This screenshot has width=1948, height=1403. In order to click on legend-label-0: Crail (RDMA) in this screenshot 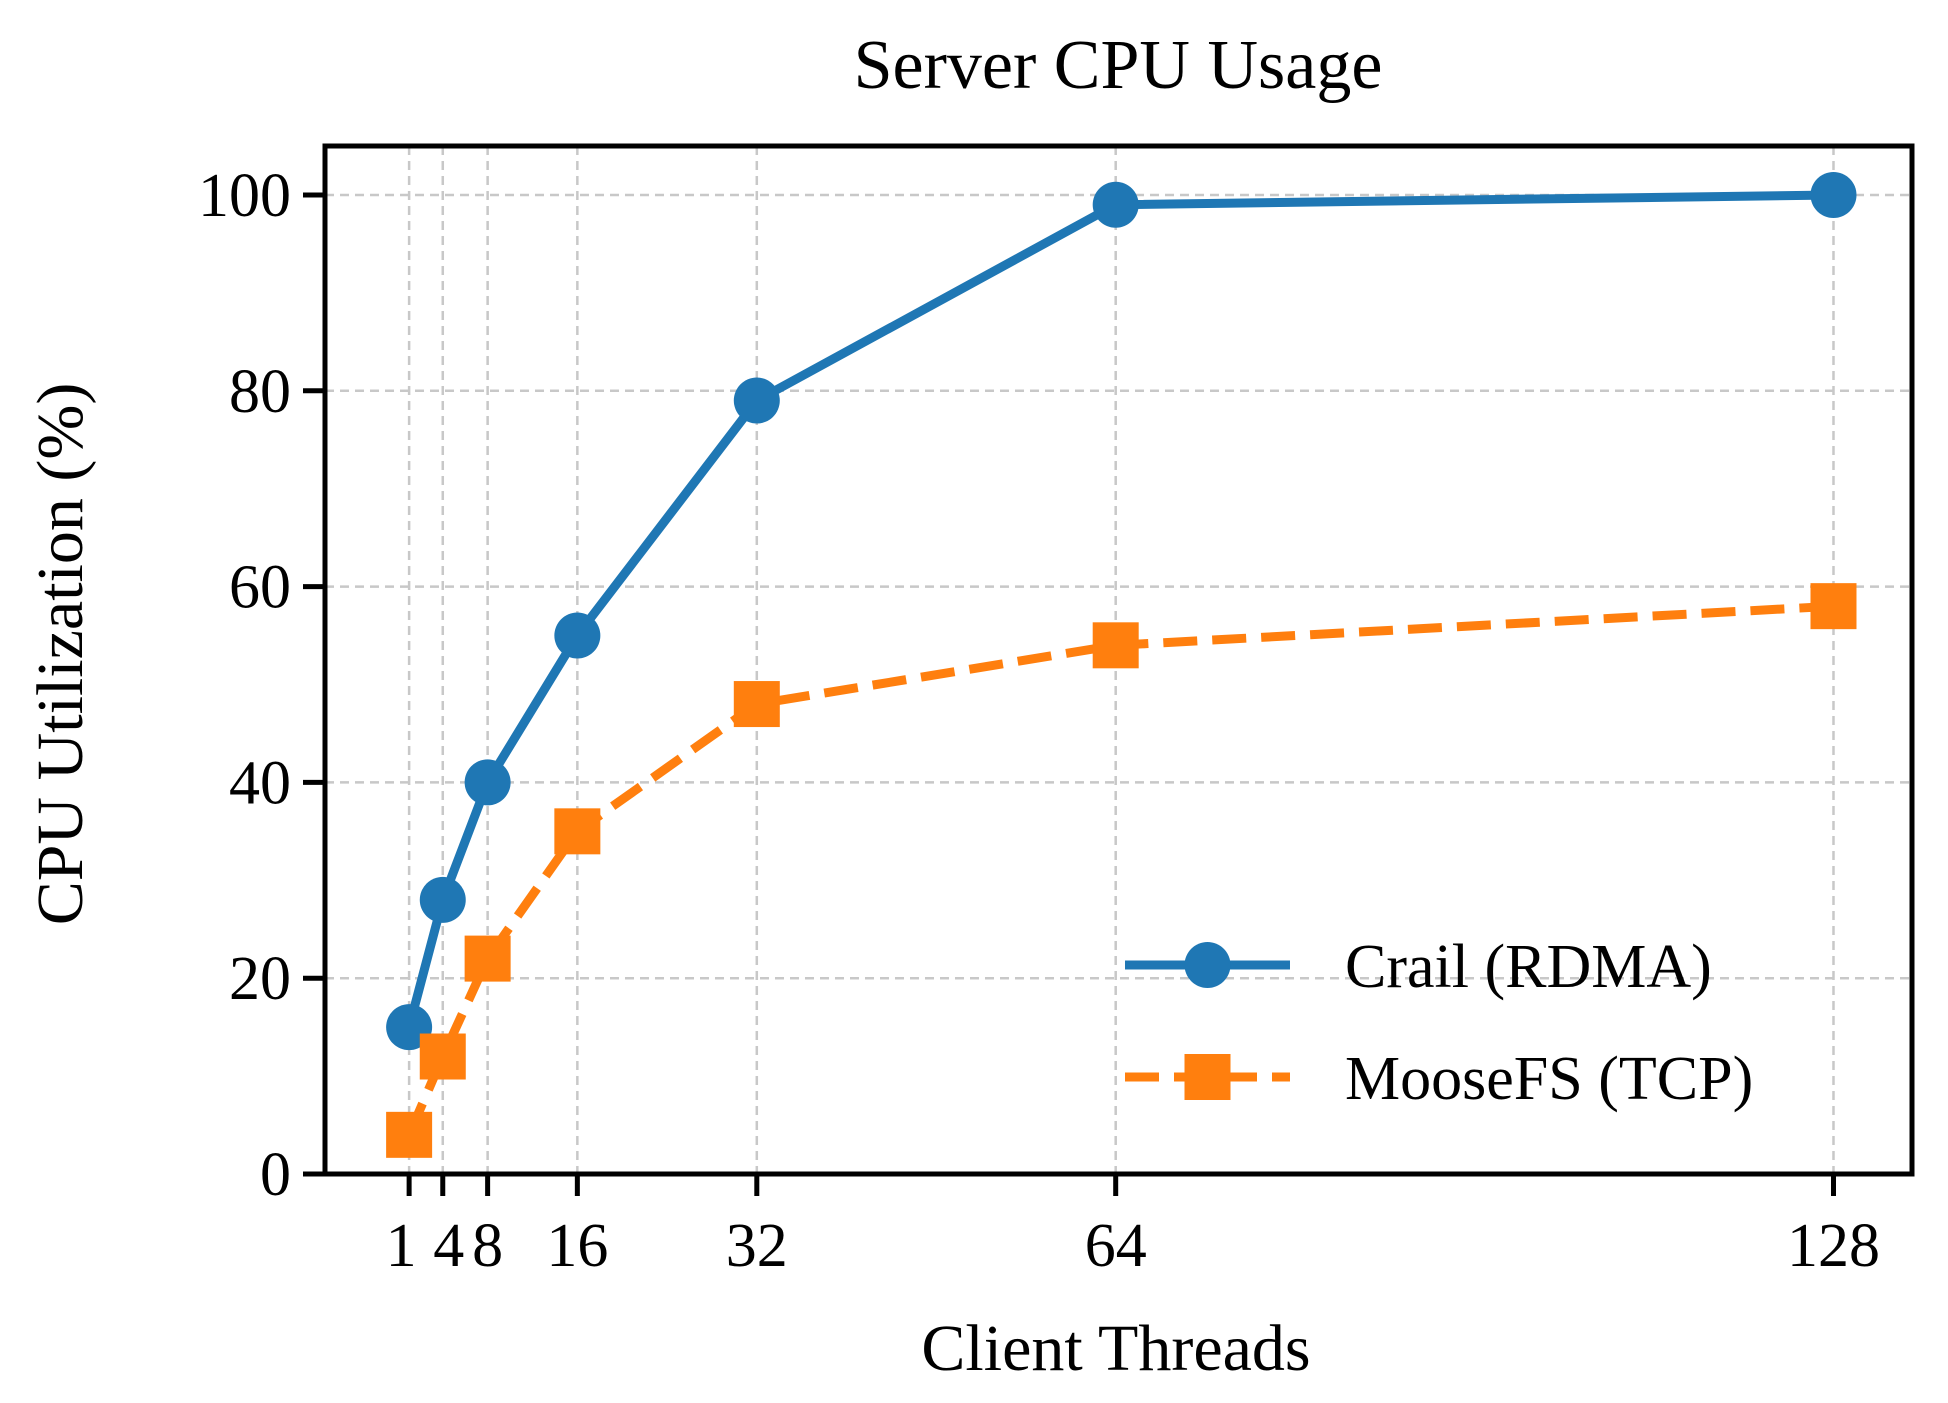, I will do `click(1528, 967)`.